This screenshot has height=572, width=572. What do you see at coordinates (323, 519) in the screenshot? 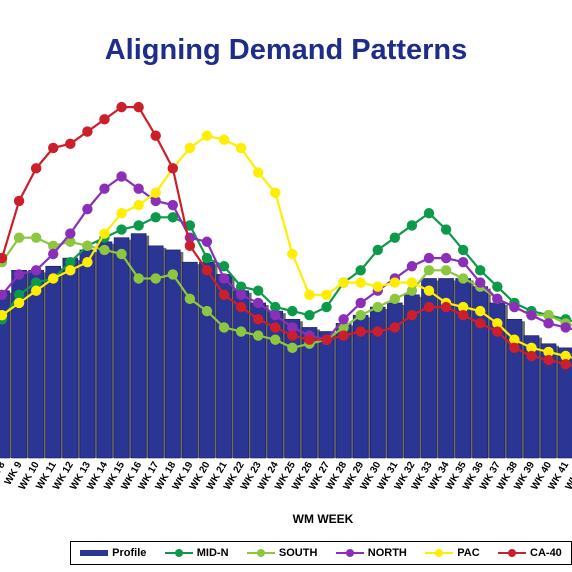
I see `x-axis-title: WM WEEK` at bounding box center [323, 519].